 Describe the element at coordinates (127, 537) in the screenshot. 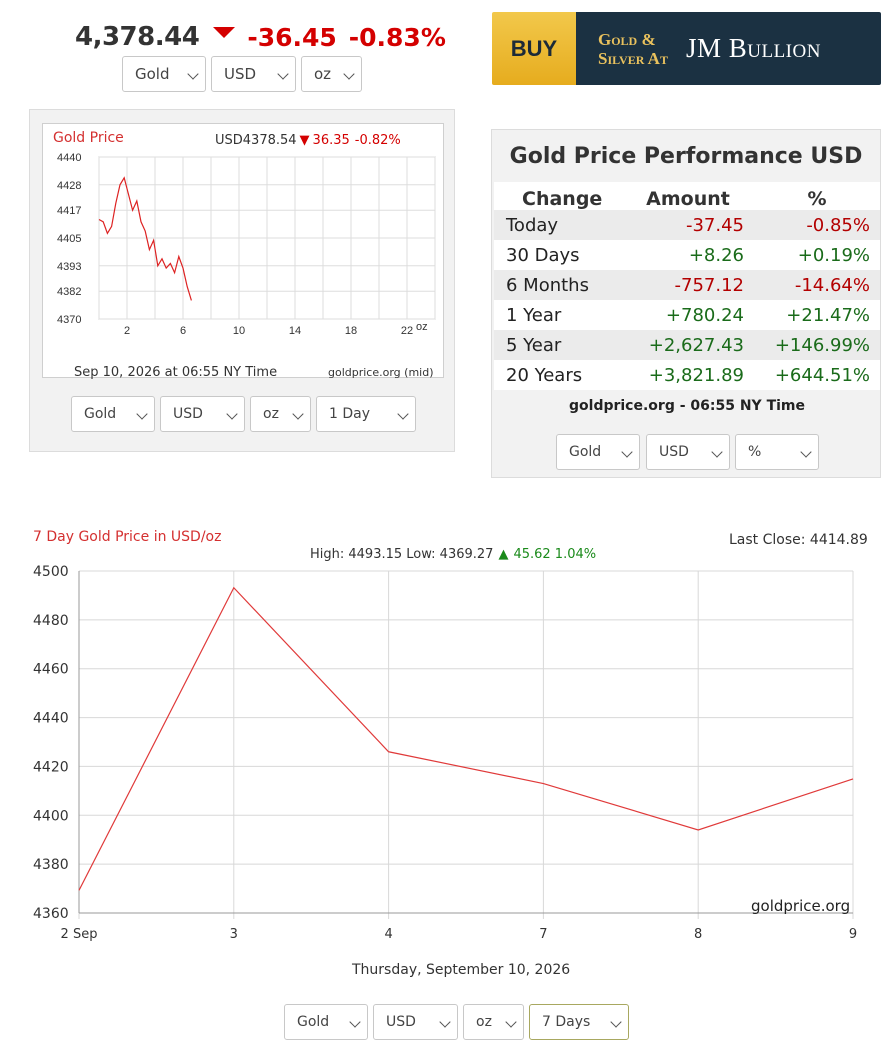

I see `big-chart-title: 7 Day Gold Price in USD/oz` at that location.